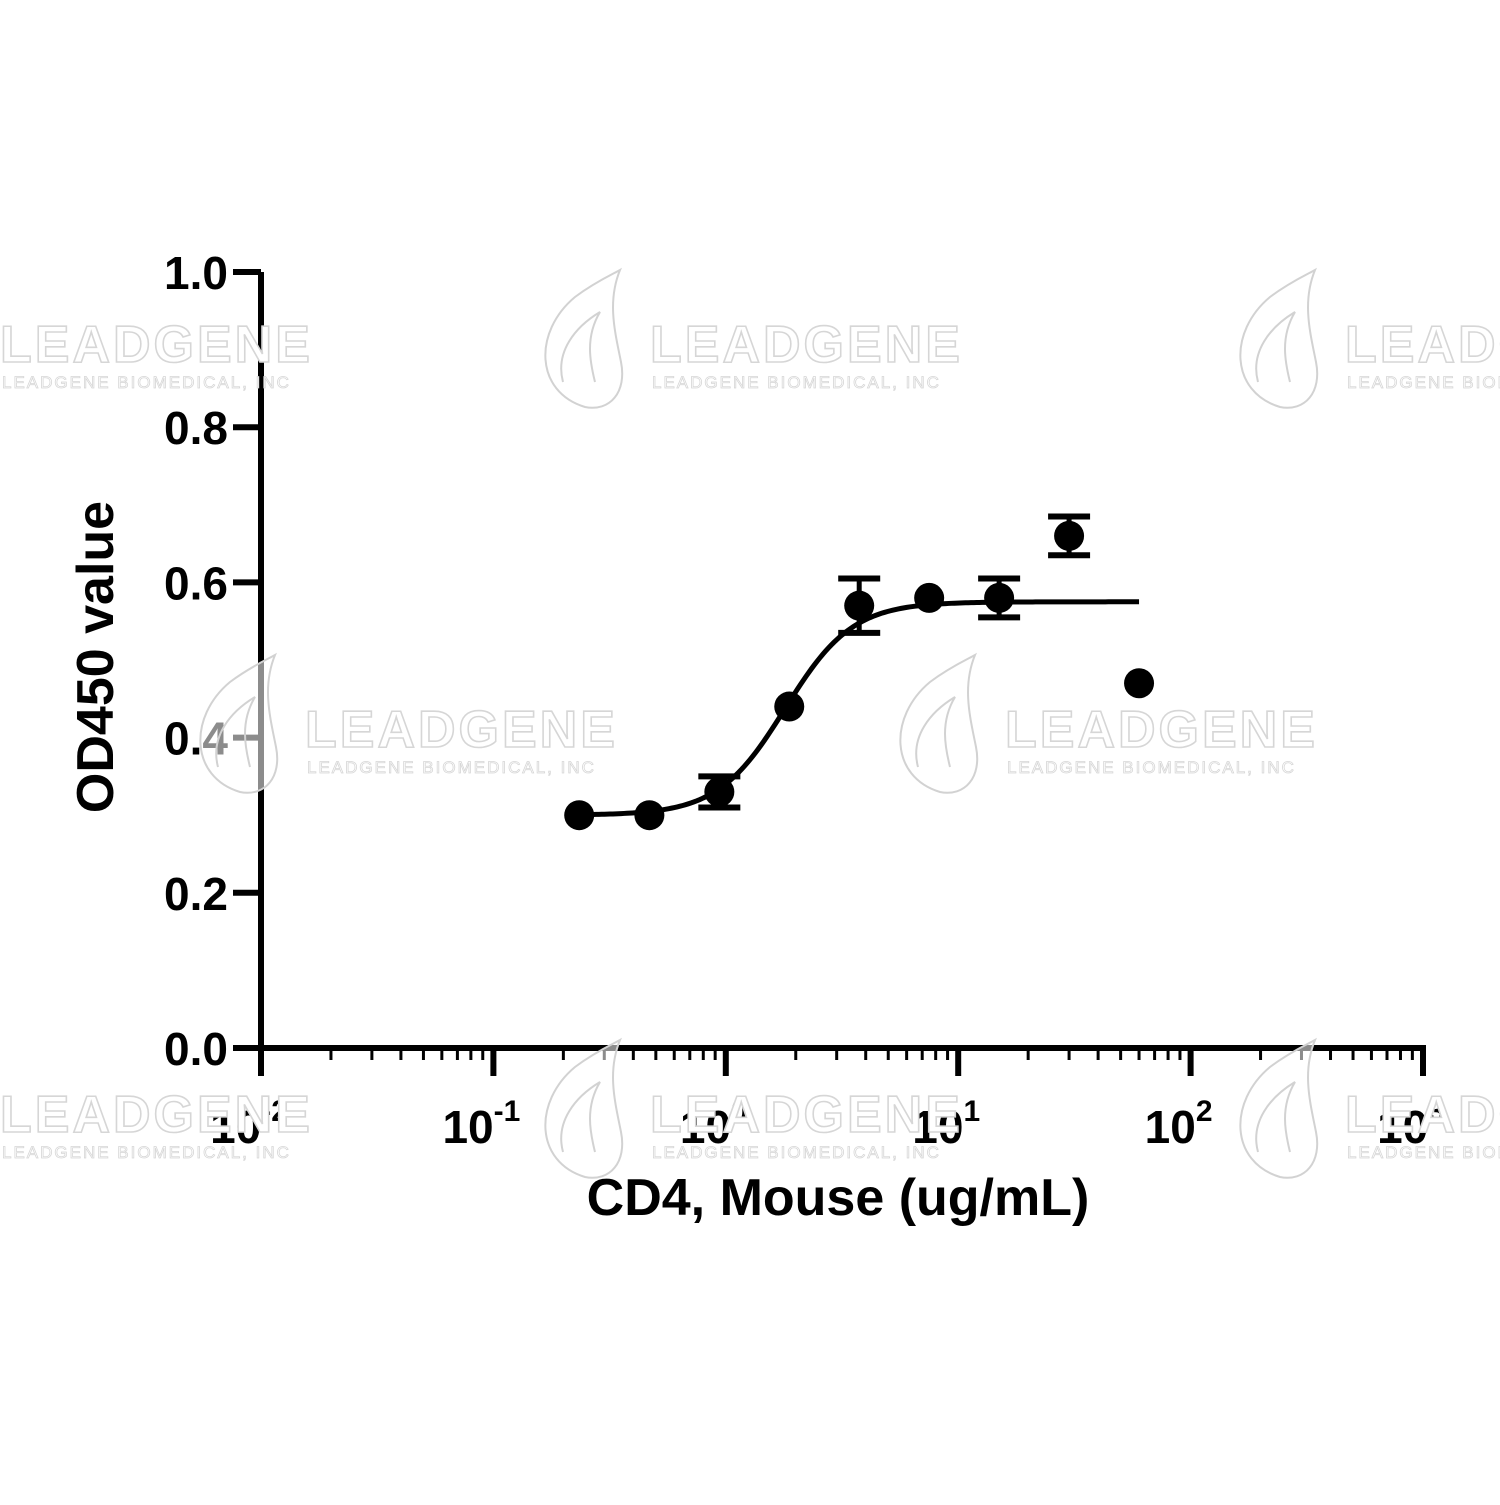 This screenshot has height=1505, width=1500. I want to click on y-tick-label: 0.8, so click(196, 428).